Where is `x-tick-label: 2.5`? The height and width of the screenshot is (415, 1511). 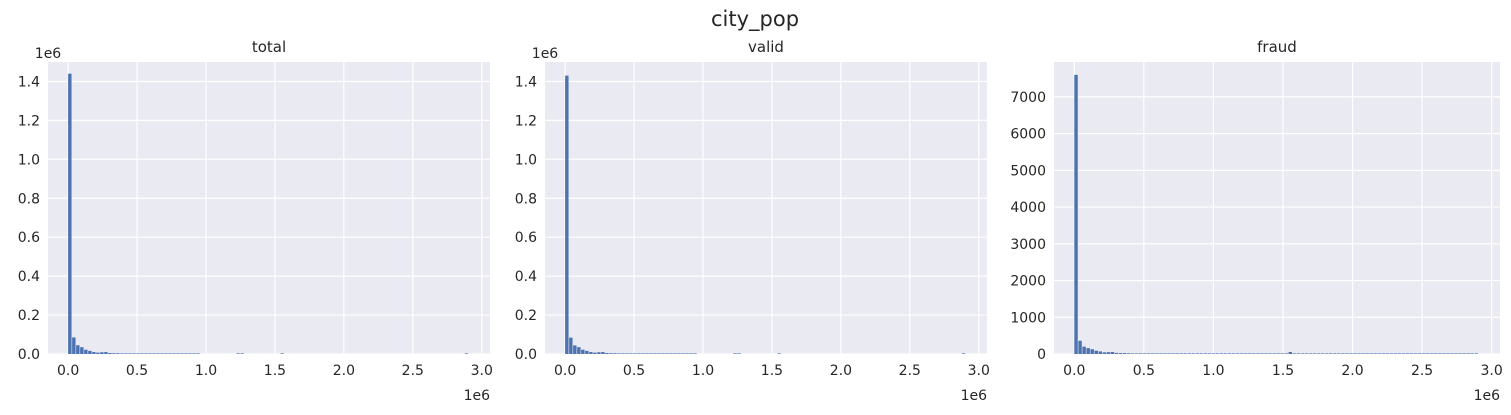
x-tick-label: 2.5 is located at coordinates (413, 371).